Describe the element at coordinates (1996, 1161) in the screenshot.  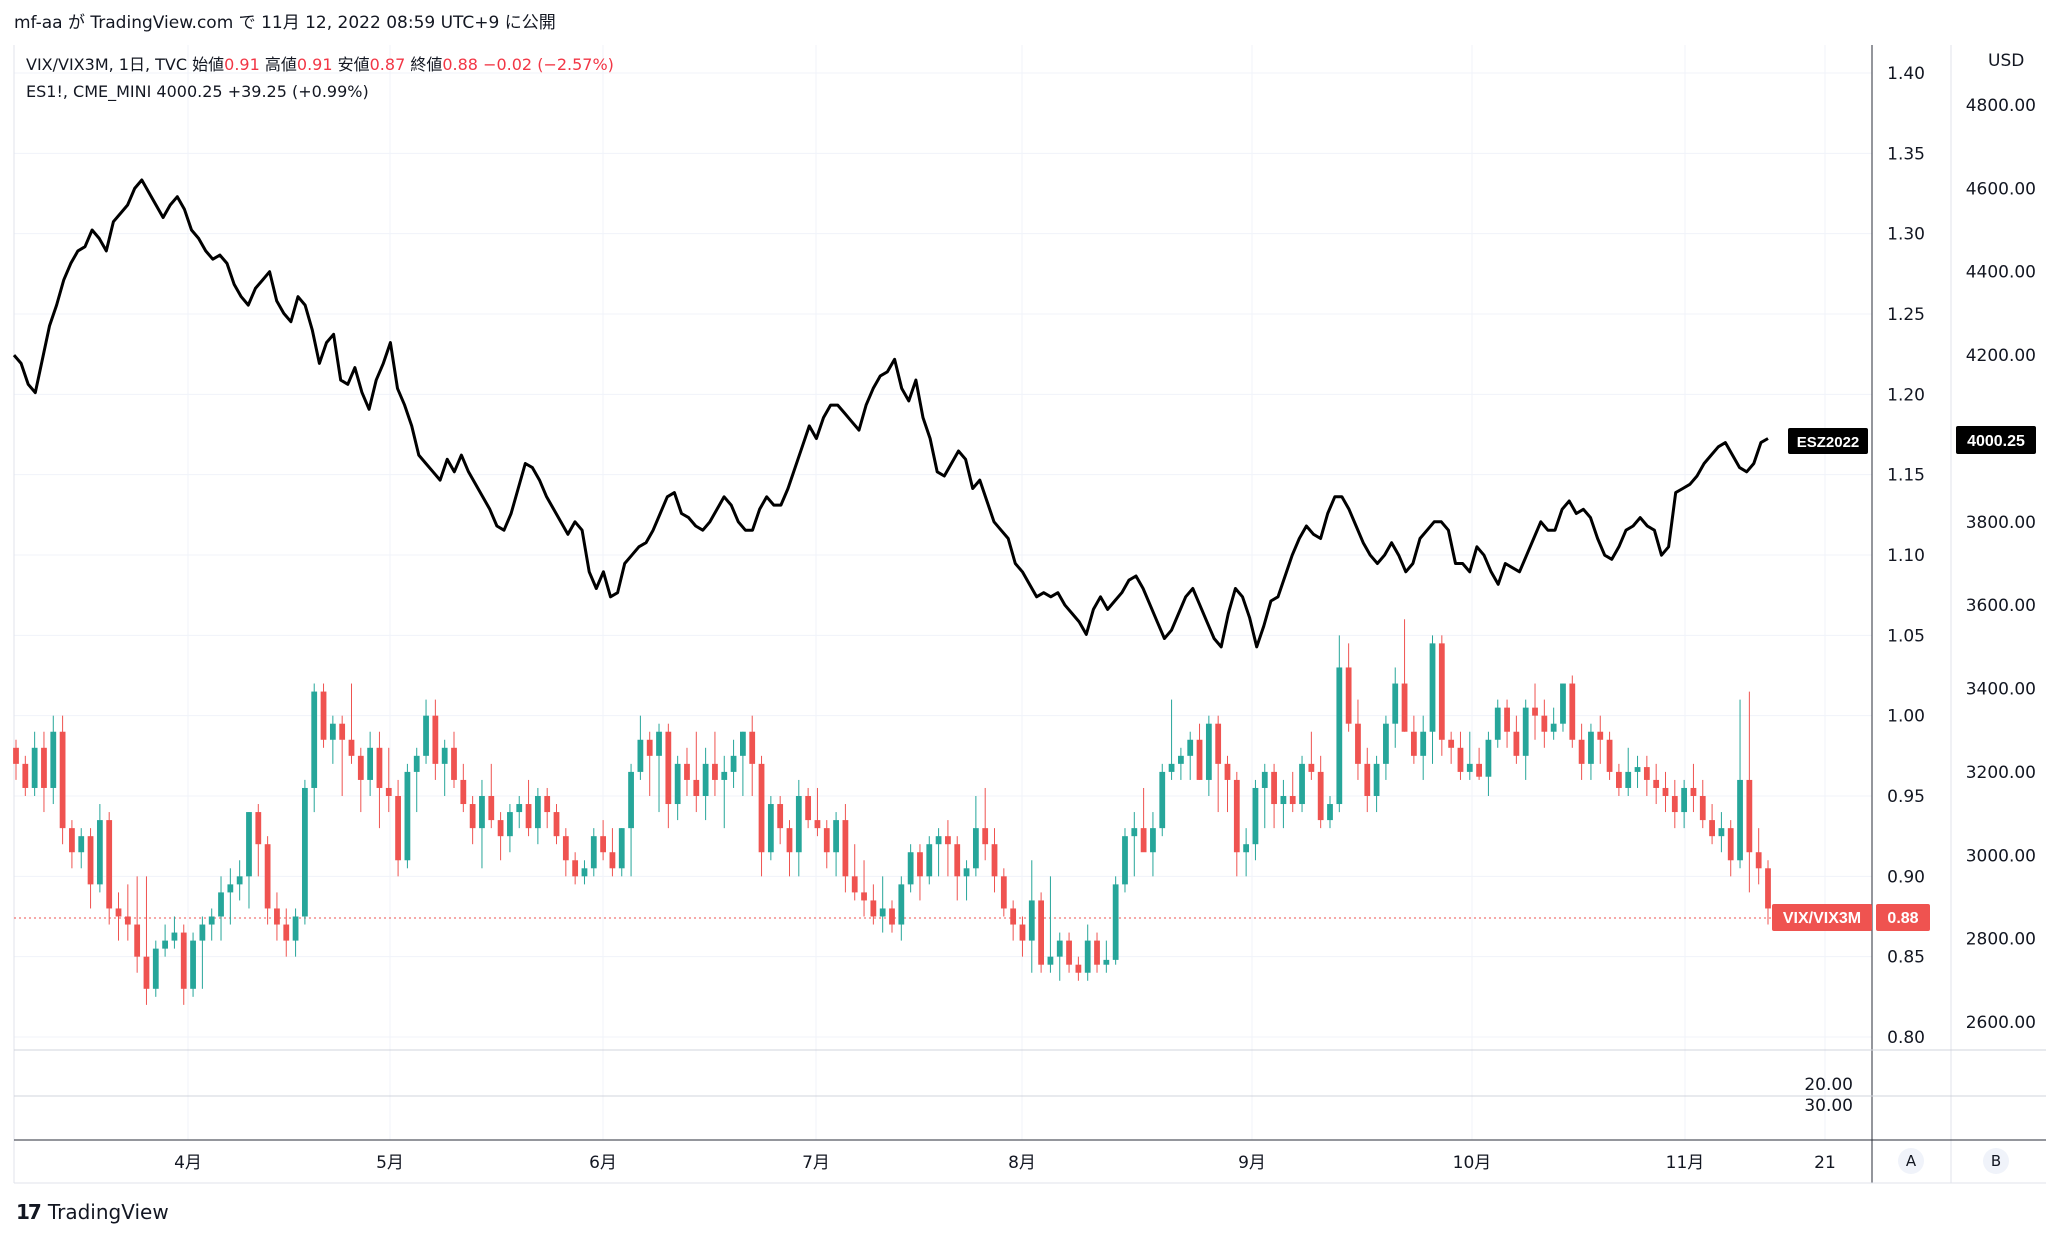
I see `scale-b-button: B` at that location.